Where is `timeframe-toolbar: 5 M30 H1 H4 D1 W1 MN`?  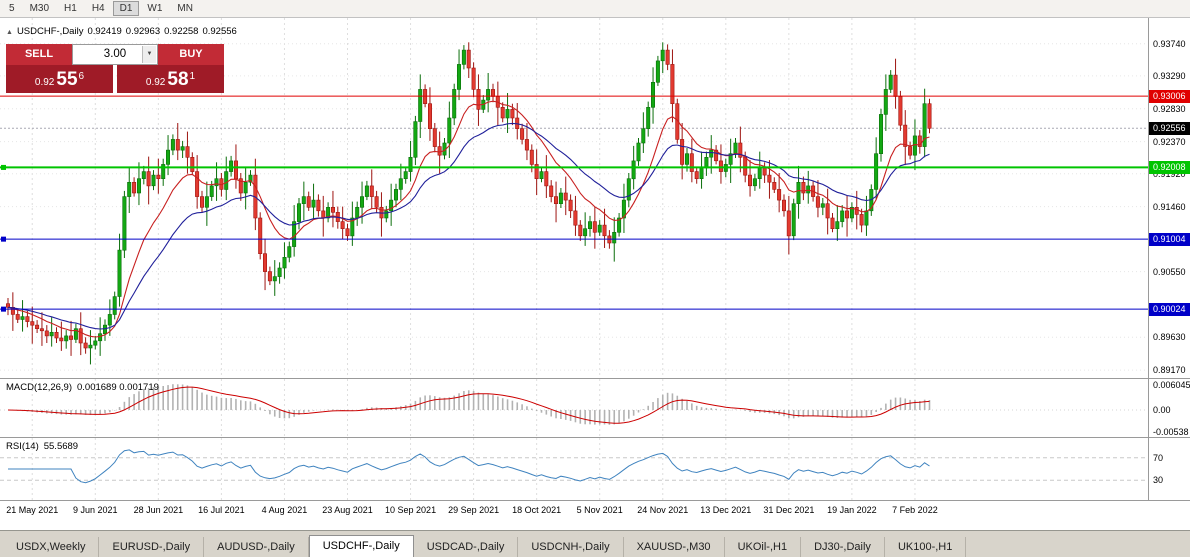 timeframe-toolbar: 5 M30 H1 H4 D1 W1 MN is located at coordinates (595, 9).